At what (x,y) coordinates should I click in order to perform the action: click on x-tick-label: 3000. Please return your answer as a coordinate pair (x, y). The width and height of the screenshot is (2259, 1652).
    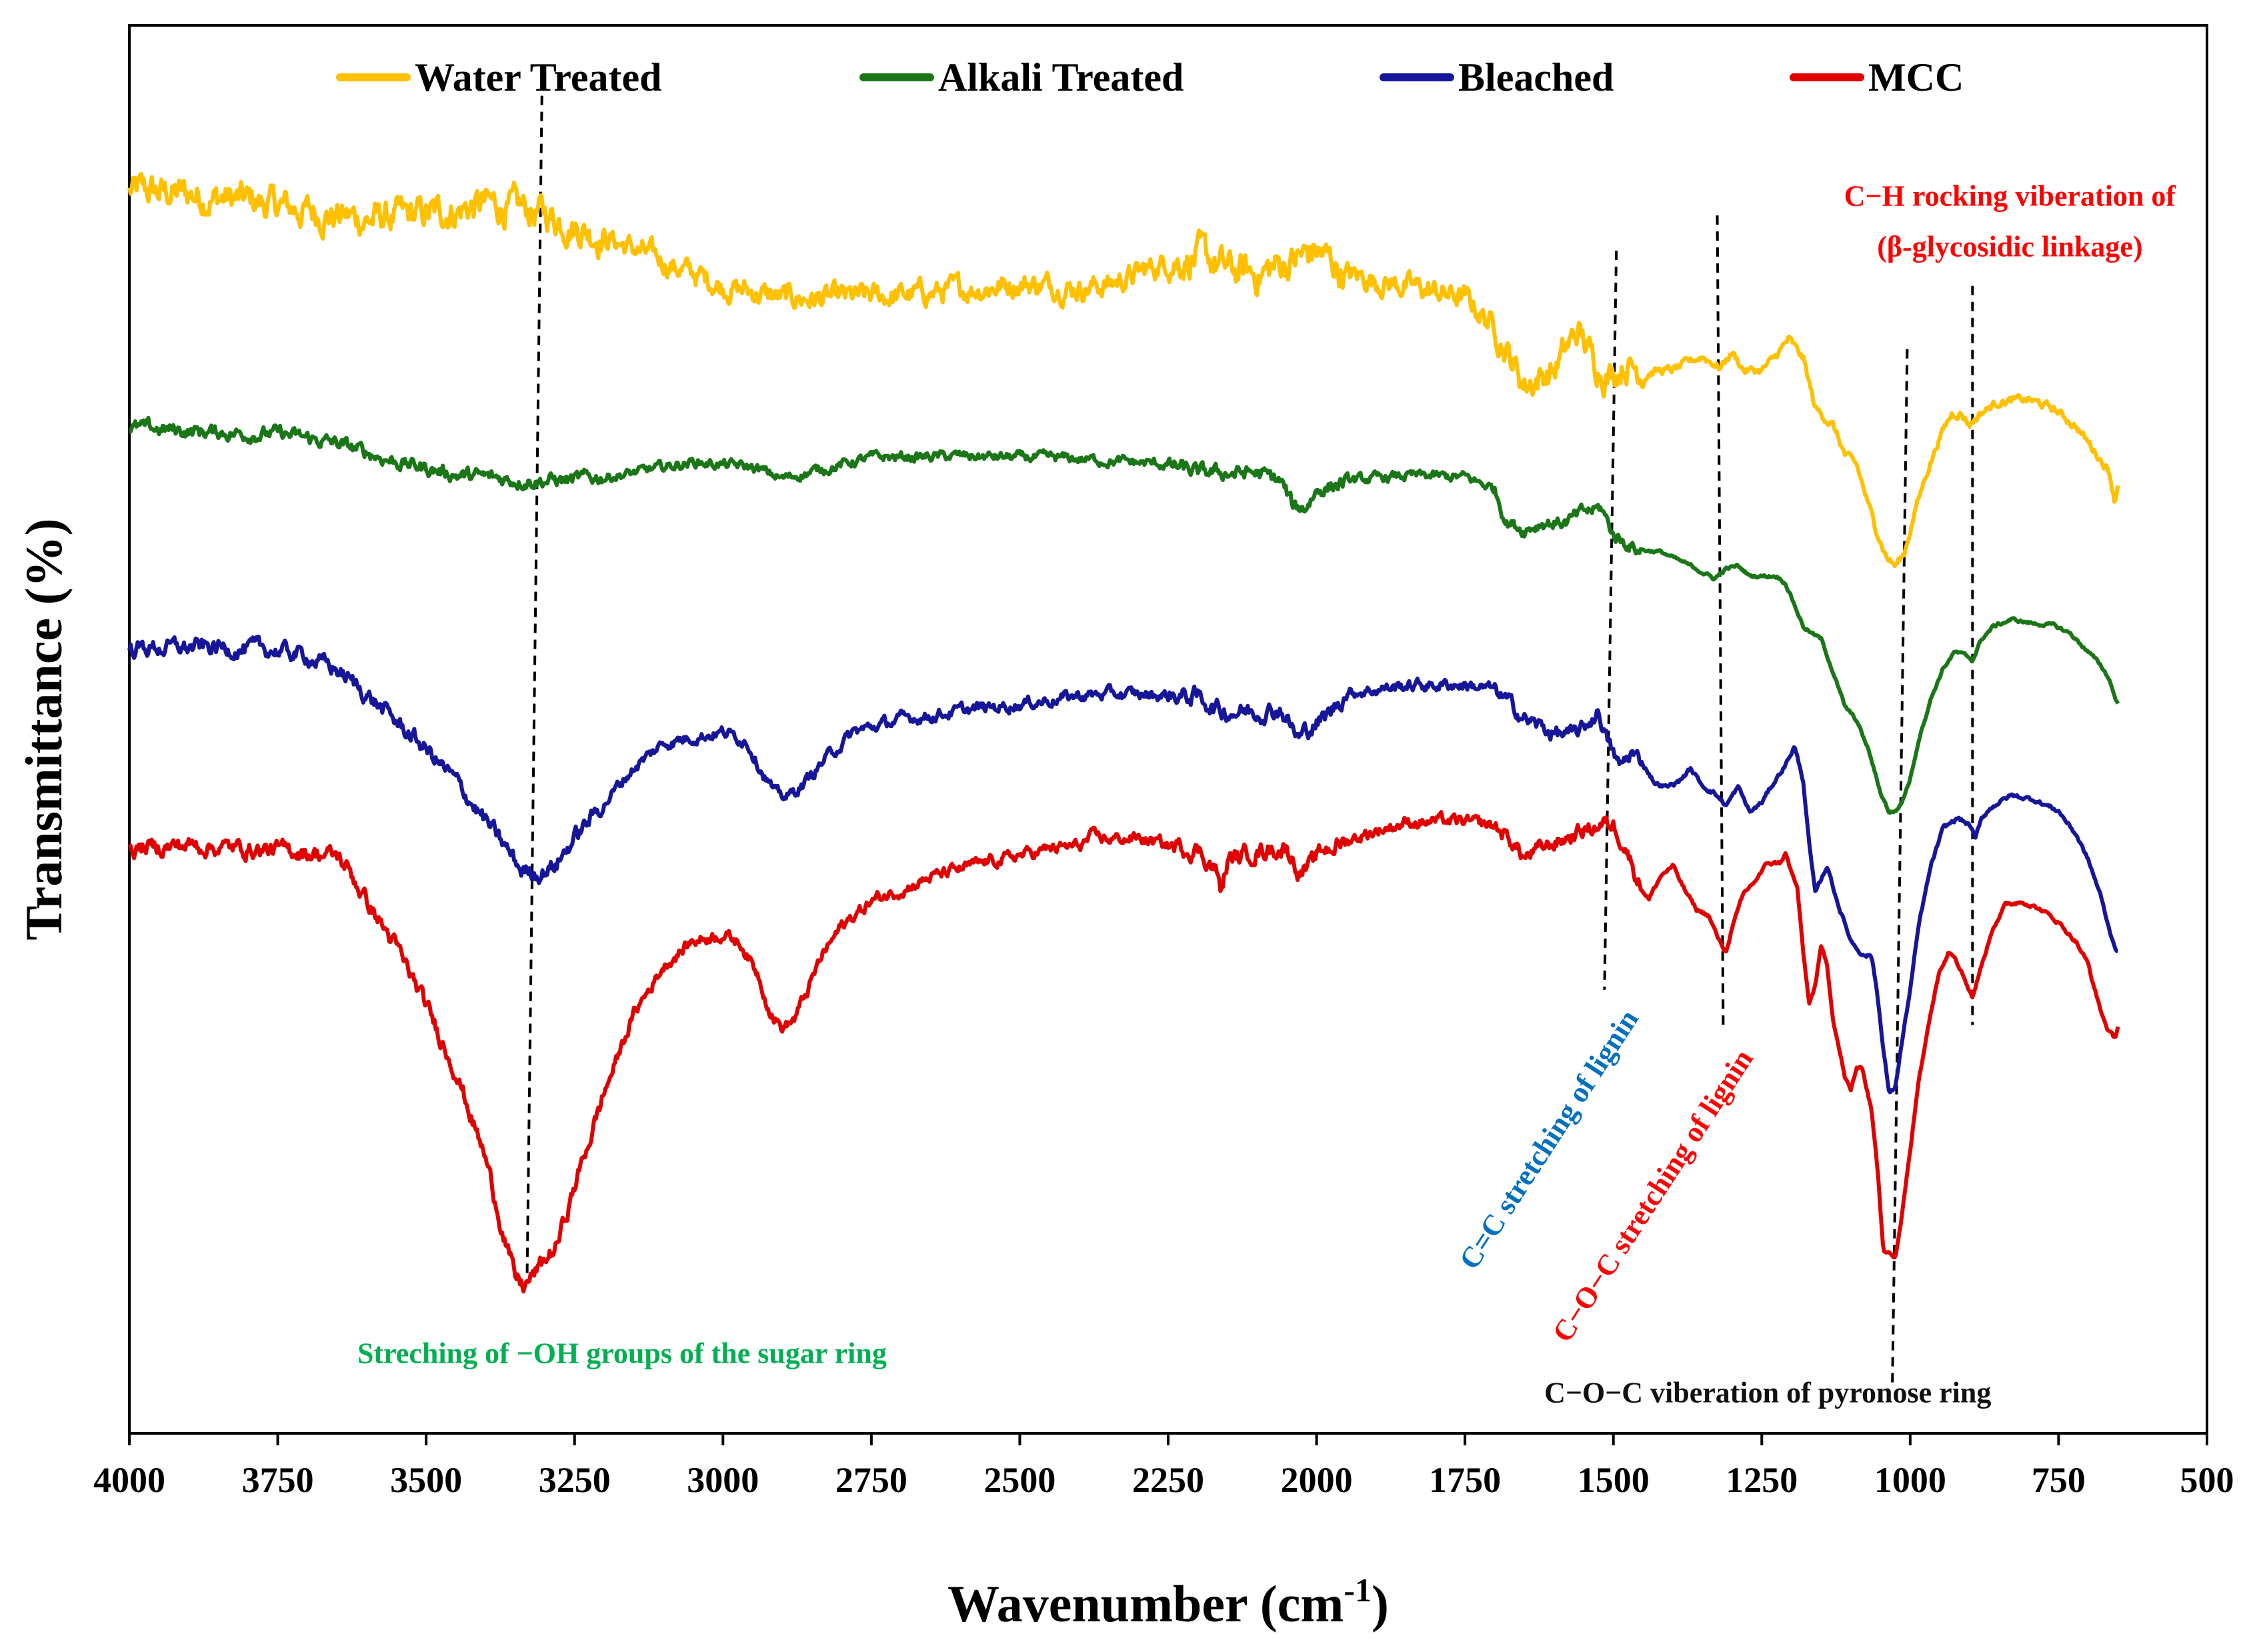
    Looking at the image, I should click on (723, 1480).